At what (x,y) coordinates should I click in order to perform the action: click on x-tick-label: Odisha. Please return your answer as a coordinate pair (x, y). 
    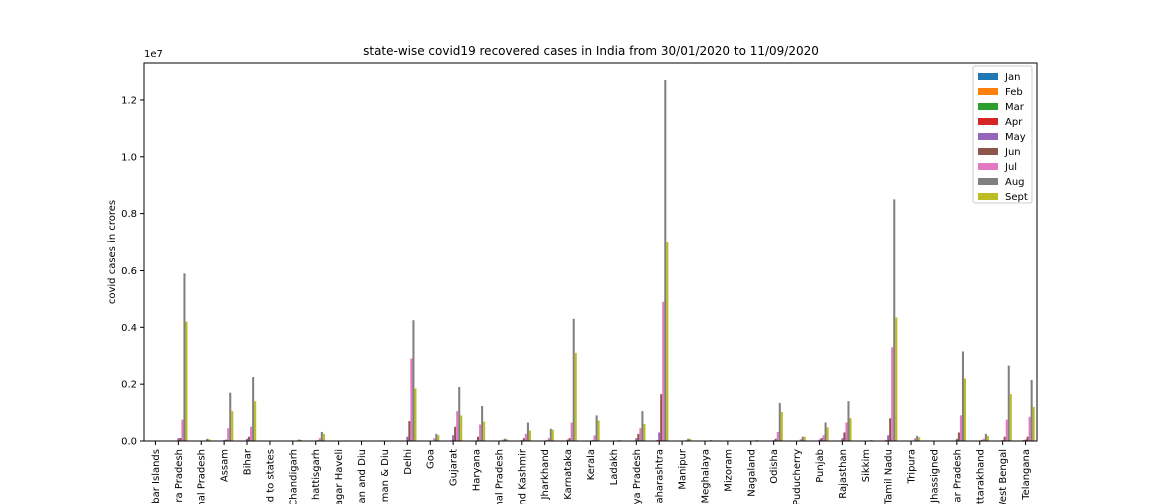
    Looking at the image, I should click on (774, 466).